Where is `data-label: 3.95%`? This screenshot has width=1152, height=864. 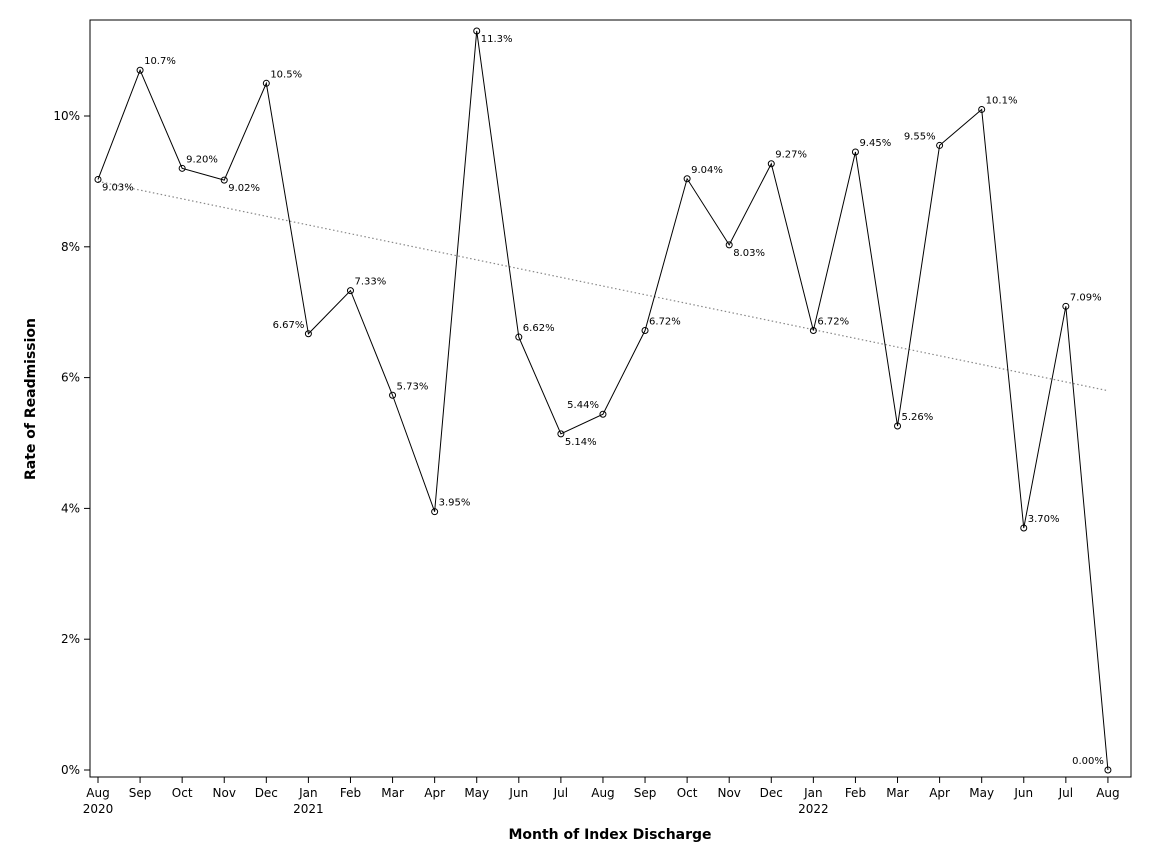 data-label: 3.95% is located at coordinates (455, 503).